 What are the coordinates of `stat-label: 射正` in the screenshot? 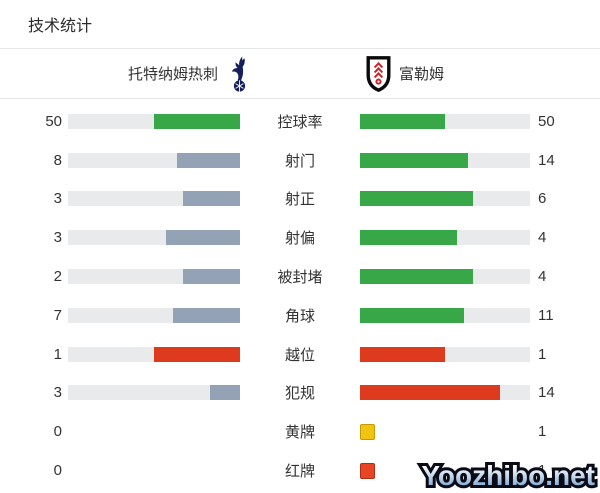 It's located at (299, 200).